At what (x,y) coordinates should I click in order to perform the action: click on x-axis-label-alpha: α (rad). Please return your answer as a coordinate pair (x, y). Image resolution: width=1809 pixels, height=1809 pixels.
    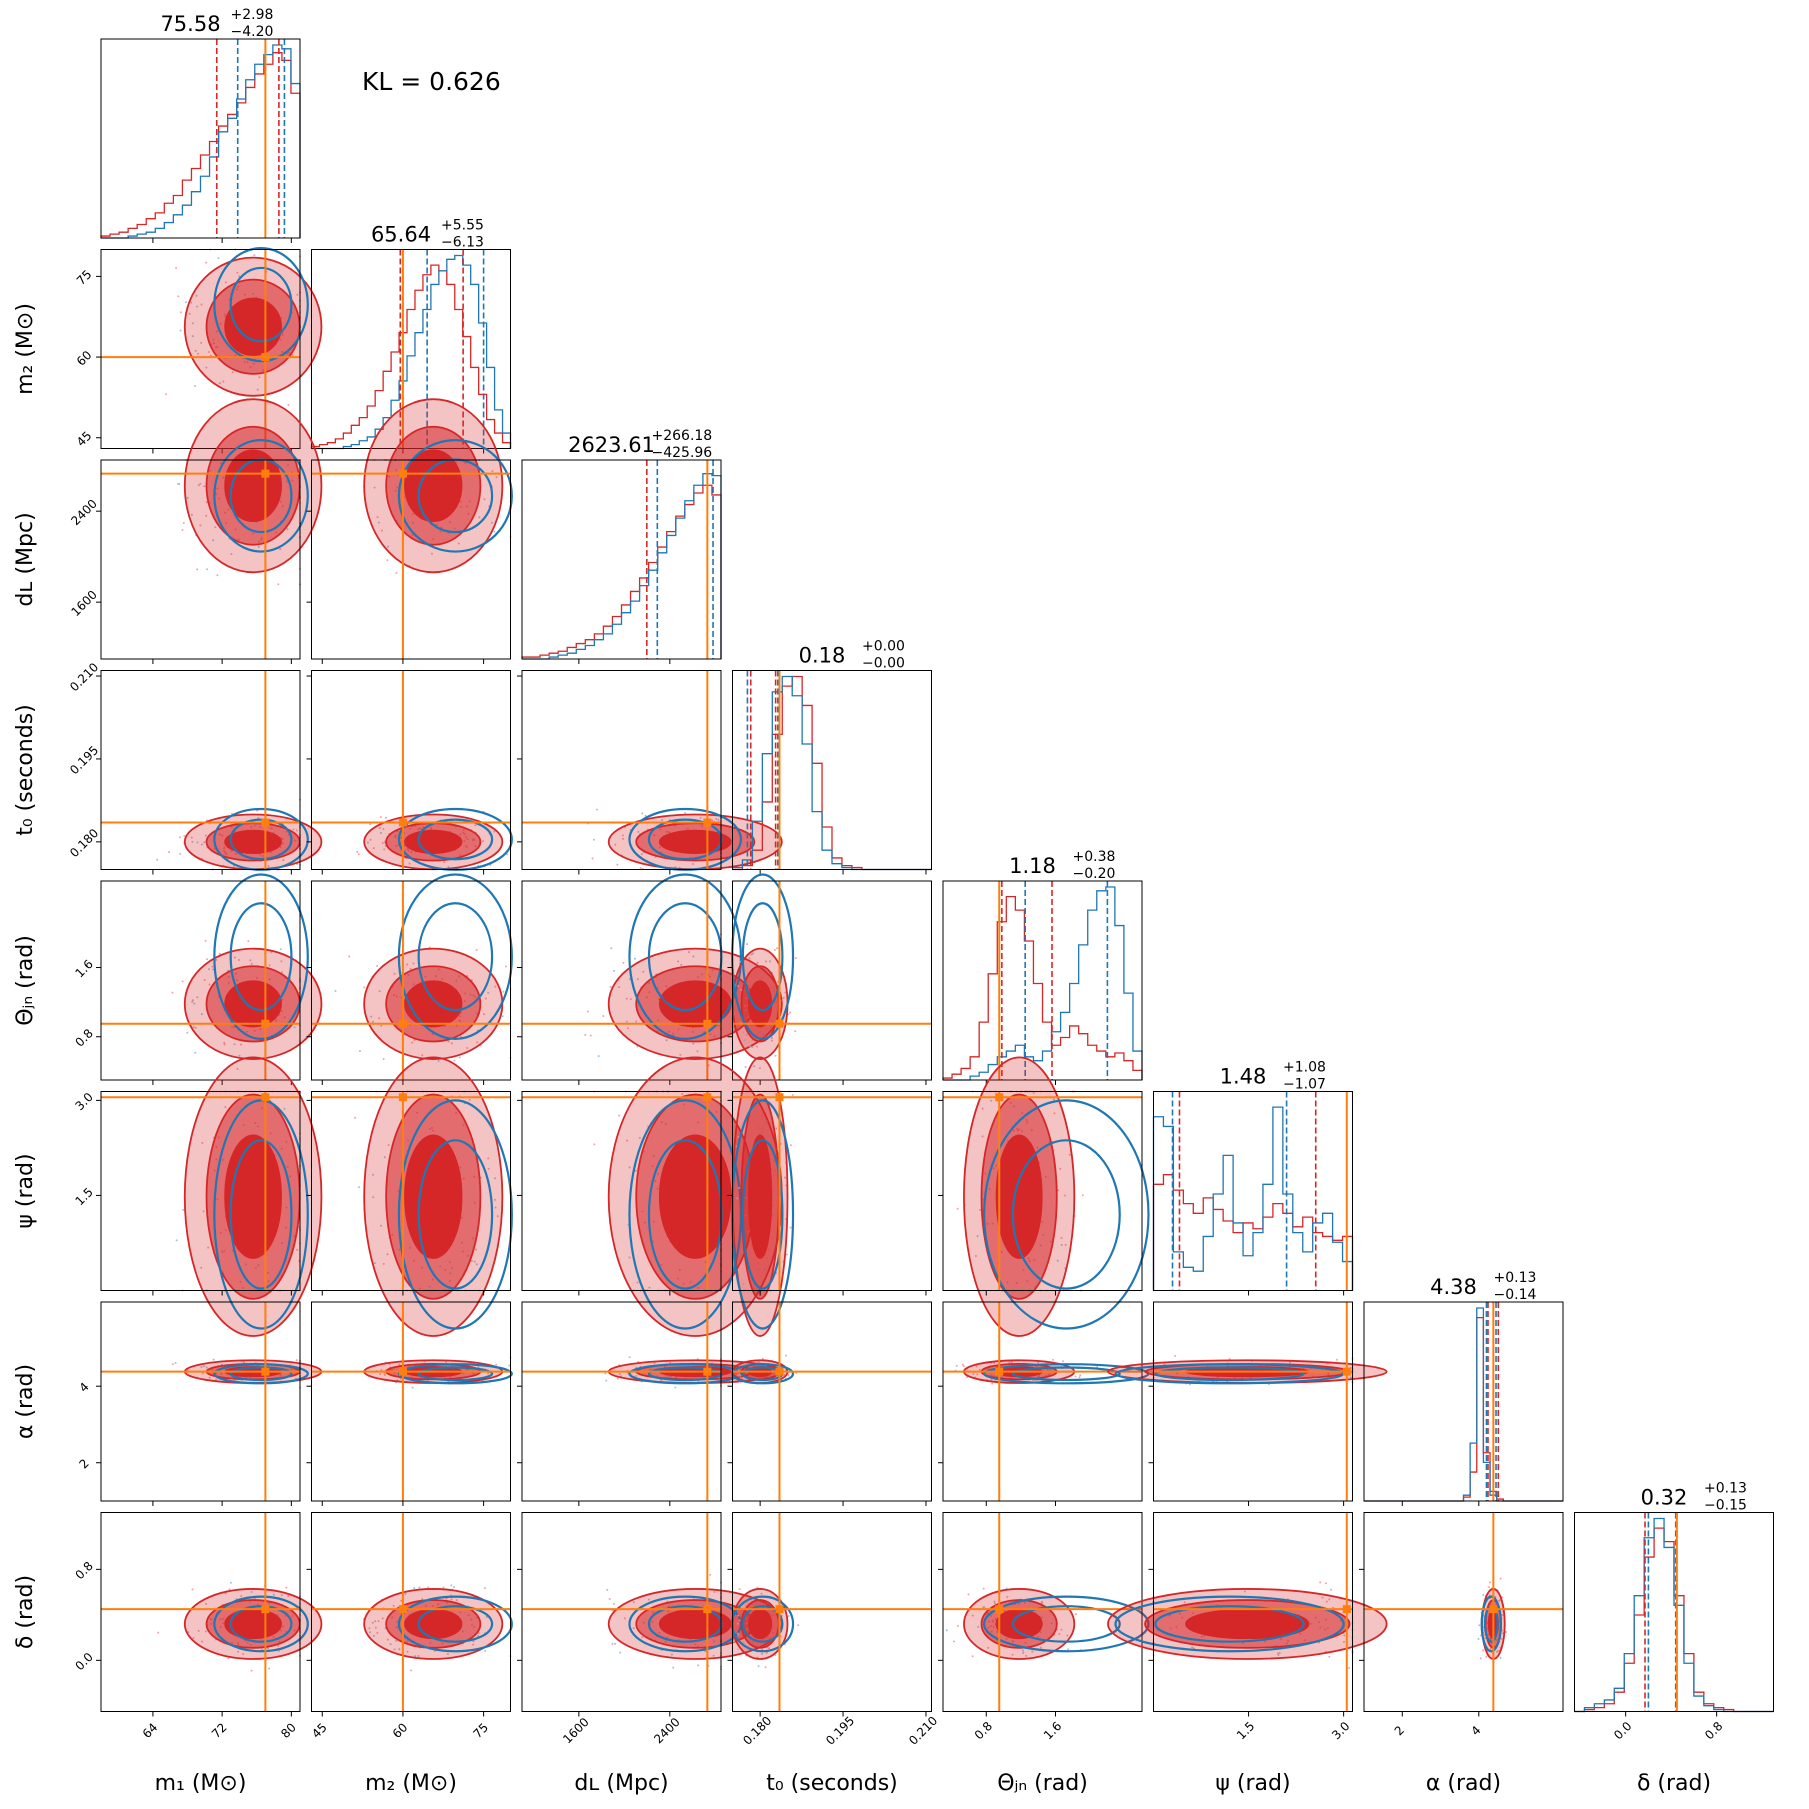
    Looking at the image, I should click on (1463, 1783).